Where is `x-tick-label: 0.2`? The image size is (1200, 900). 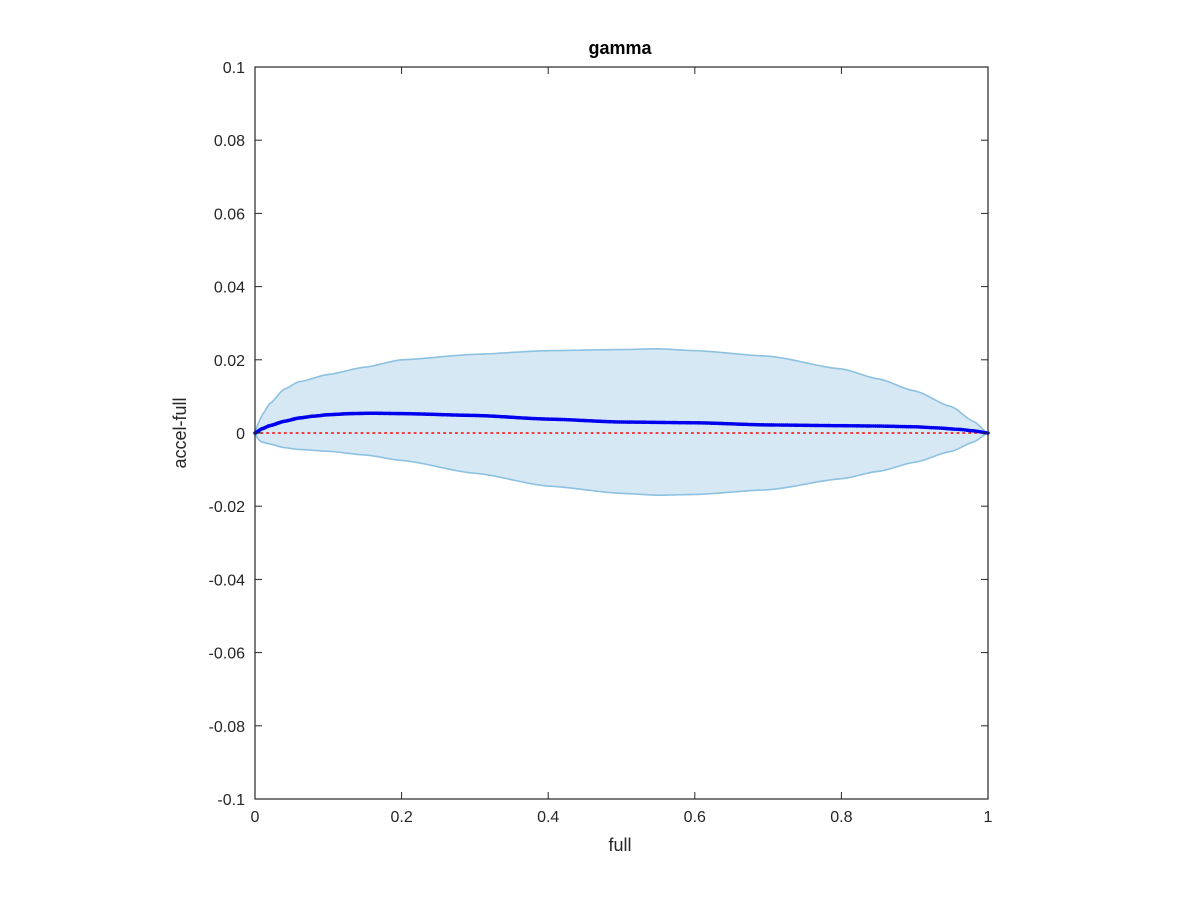 x-tick-label: 0.2 is located at coordinates (401, 817).